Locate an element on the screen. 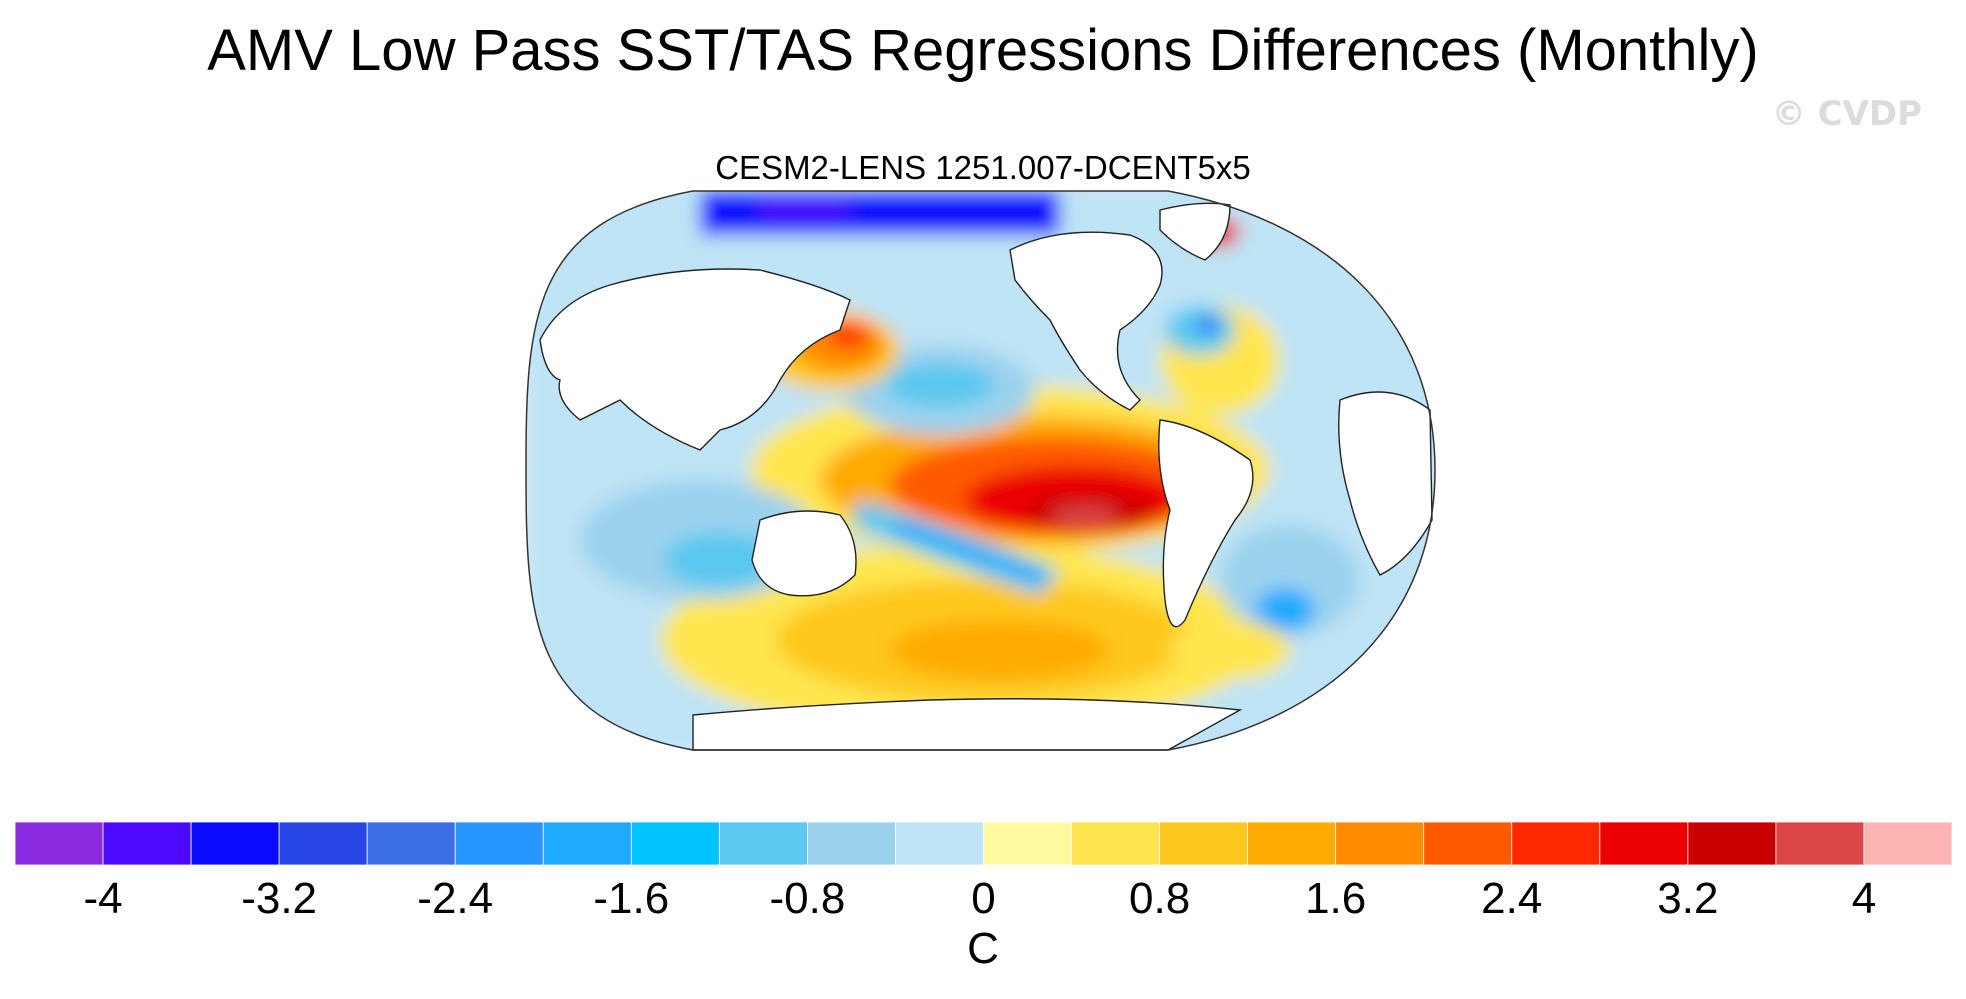  colorbar-tick-label: 2.4 is located at coordinates (1512, 898).